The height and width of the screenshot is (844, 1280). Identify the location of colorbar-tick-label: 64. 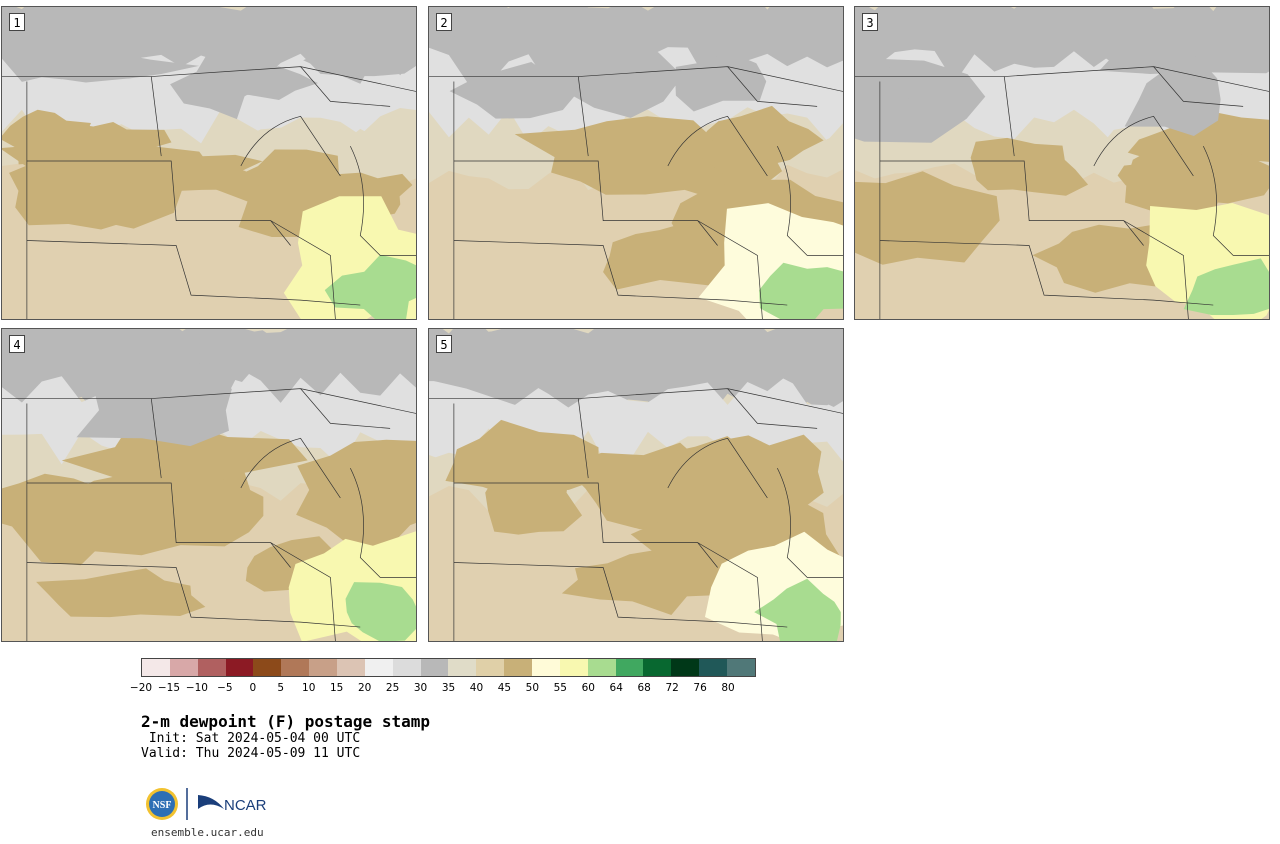
(616, 688).